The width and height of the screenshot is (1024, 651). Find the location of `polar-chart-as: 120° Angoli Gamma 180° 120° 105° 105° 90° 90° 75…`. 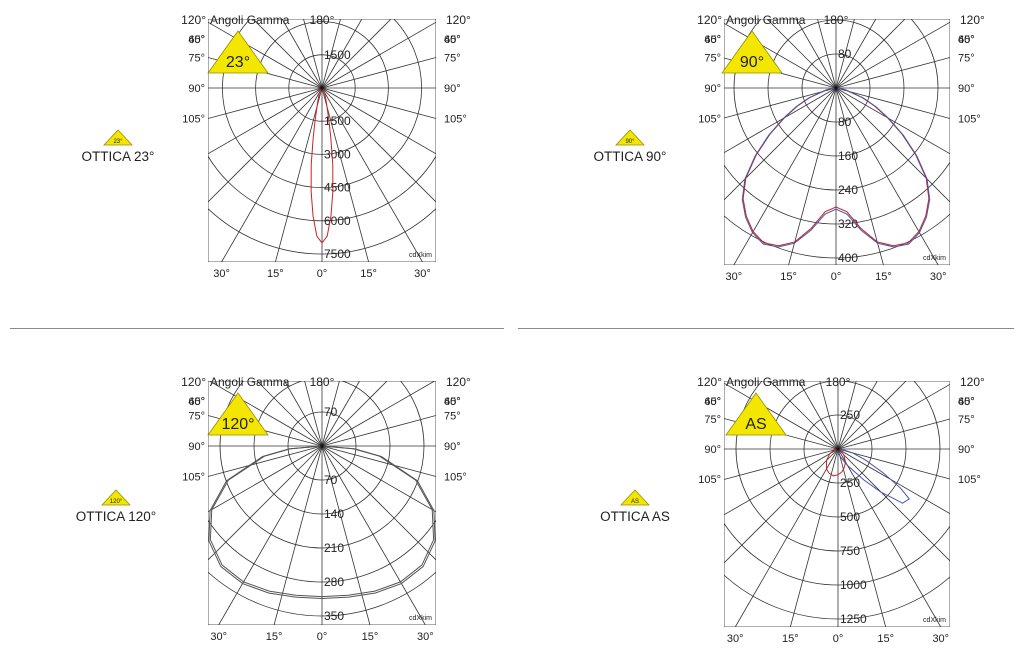

polar-chart-as: 120° Angoli Gamma 180° 120° 105° 105° 90° 90° 75… is located at coordinates (841, 510).